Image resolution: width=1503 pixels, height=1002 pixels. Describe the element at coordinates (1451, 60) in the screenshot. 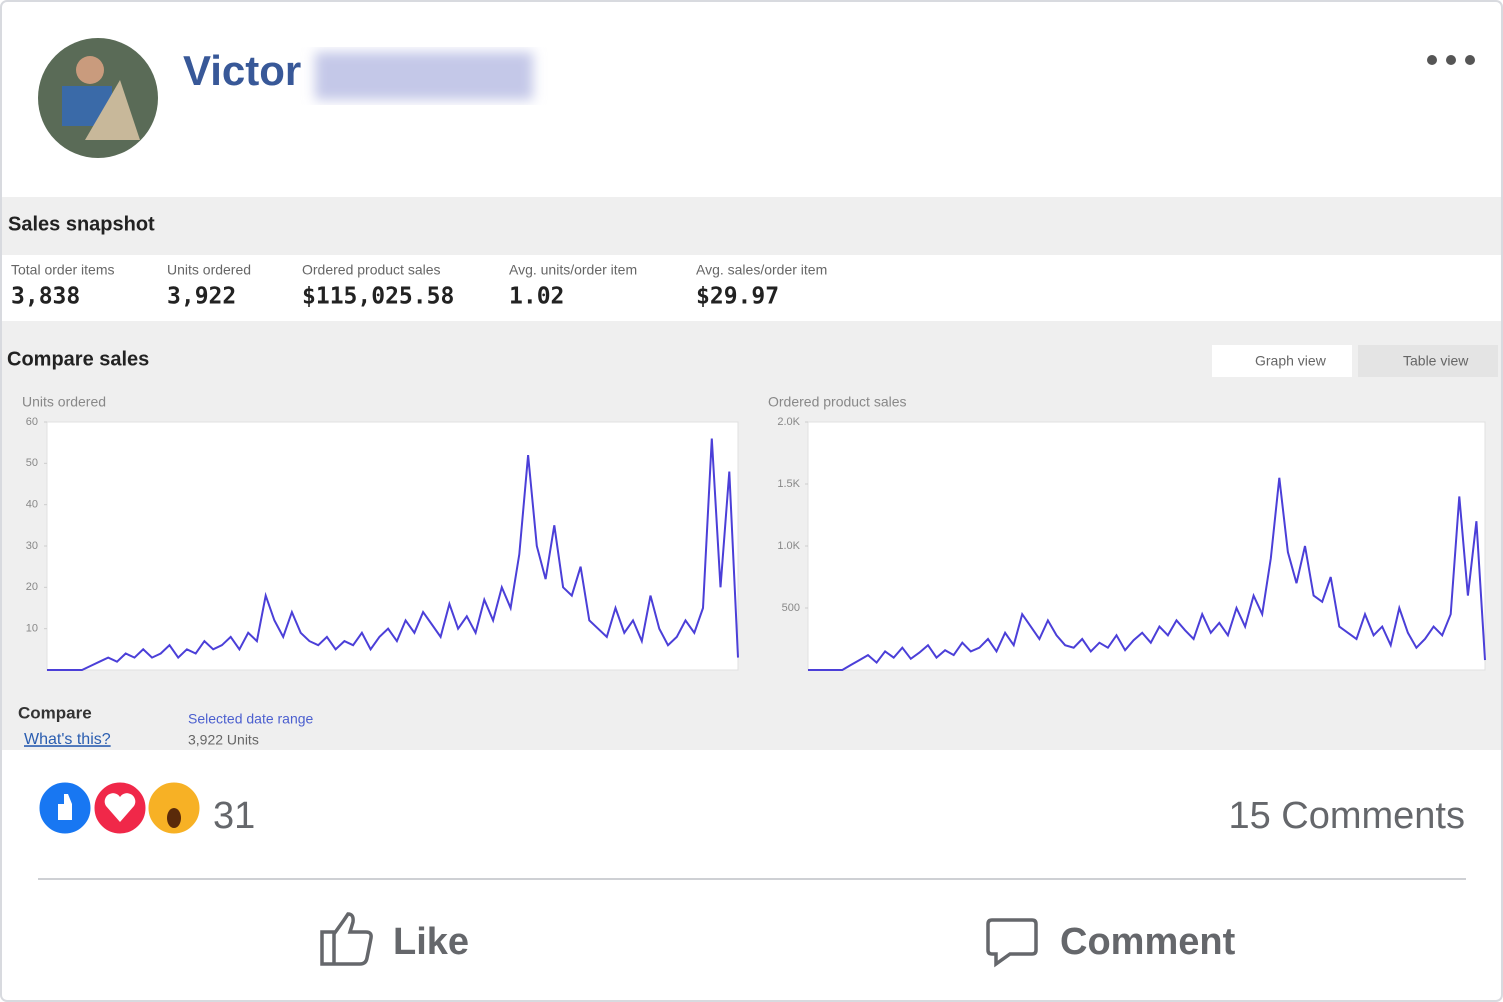

I see `more-menu` at that location.